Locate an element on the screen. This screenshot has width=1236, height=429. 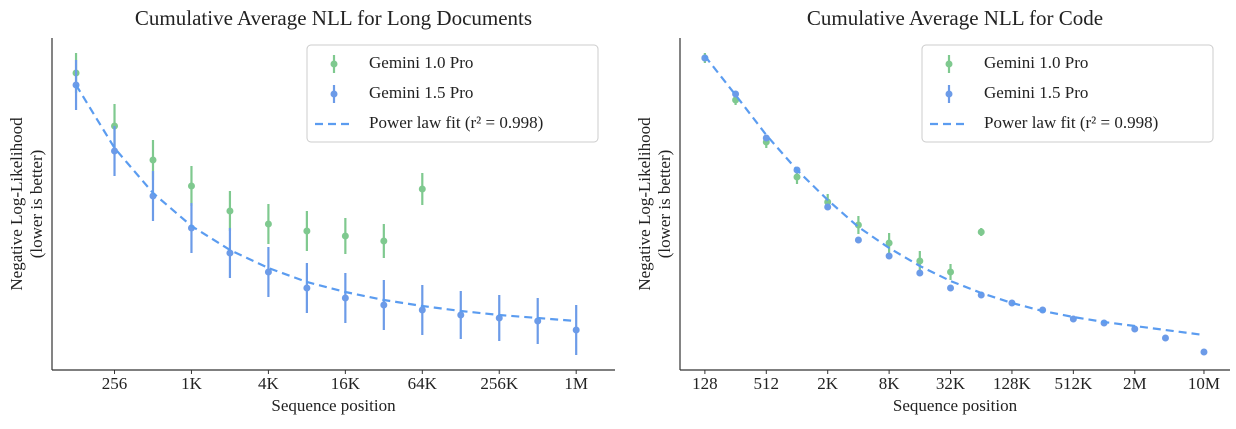
x-tick-label: 1M is located at coordinates (576, 383).